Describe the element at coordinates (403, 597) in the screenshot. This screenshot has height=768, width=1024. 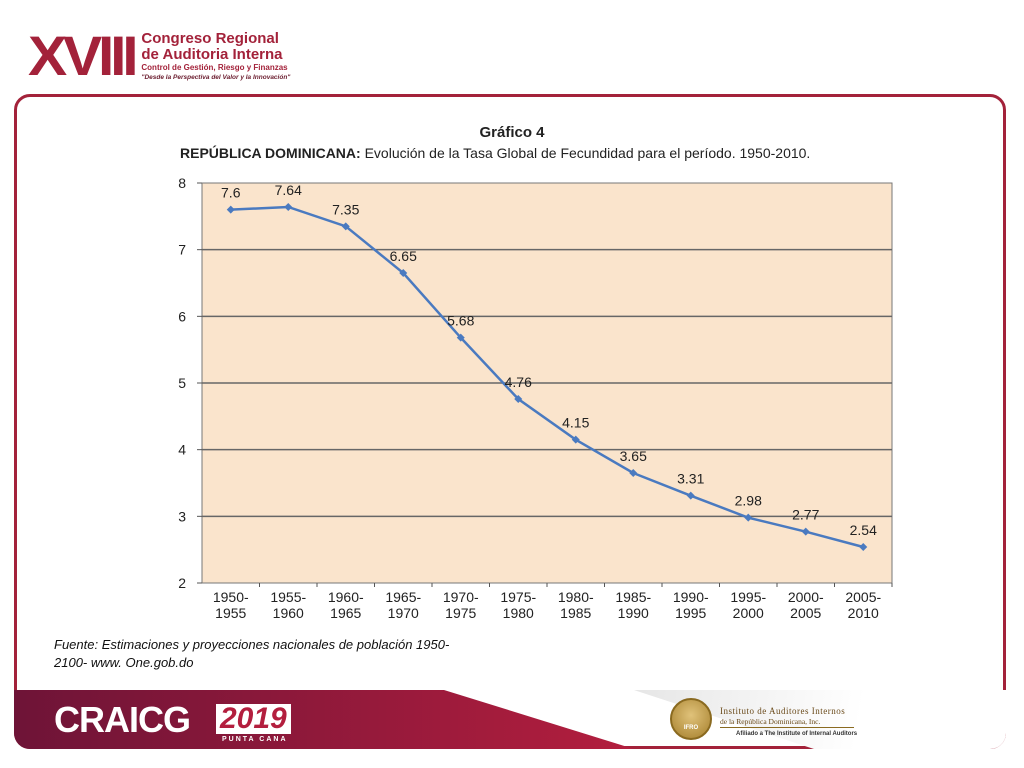
I see `x-tick-label: 1965-` at that location.